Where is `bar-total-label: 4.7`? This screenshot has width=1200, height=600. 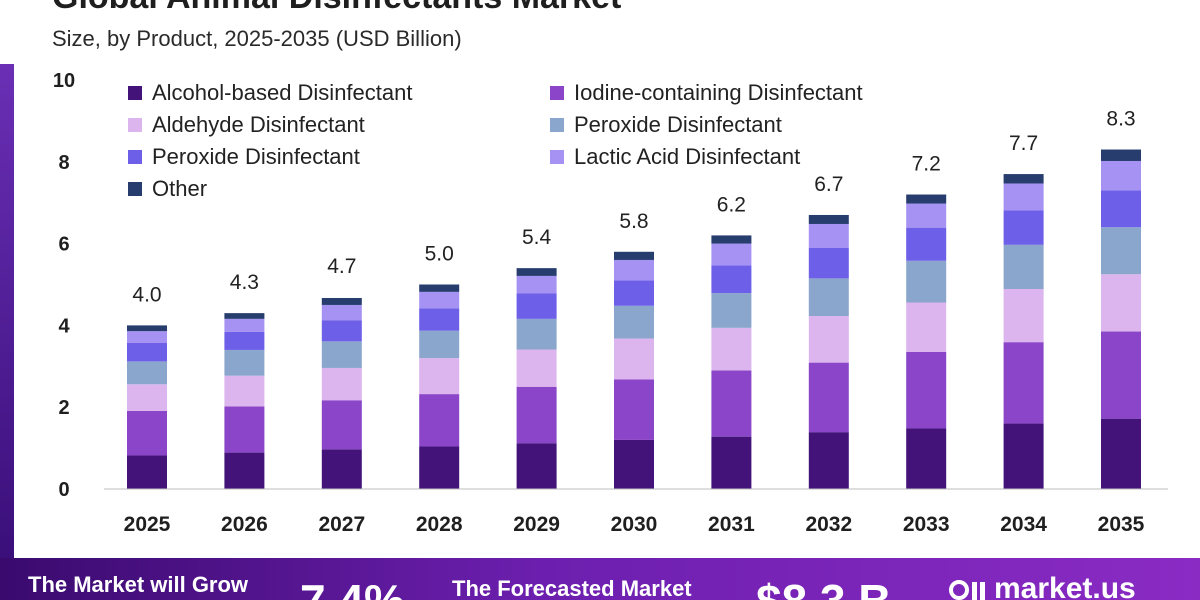
bar-total-label: 4.7 is located at coordinates (341, 266).